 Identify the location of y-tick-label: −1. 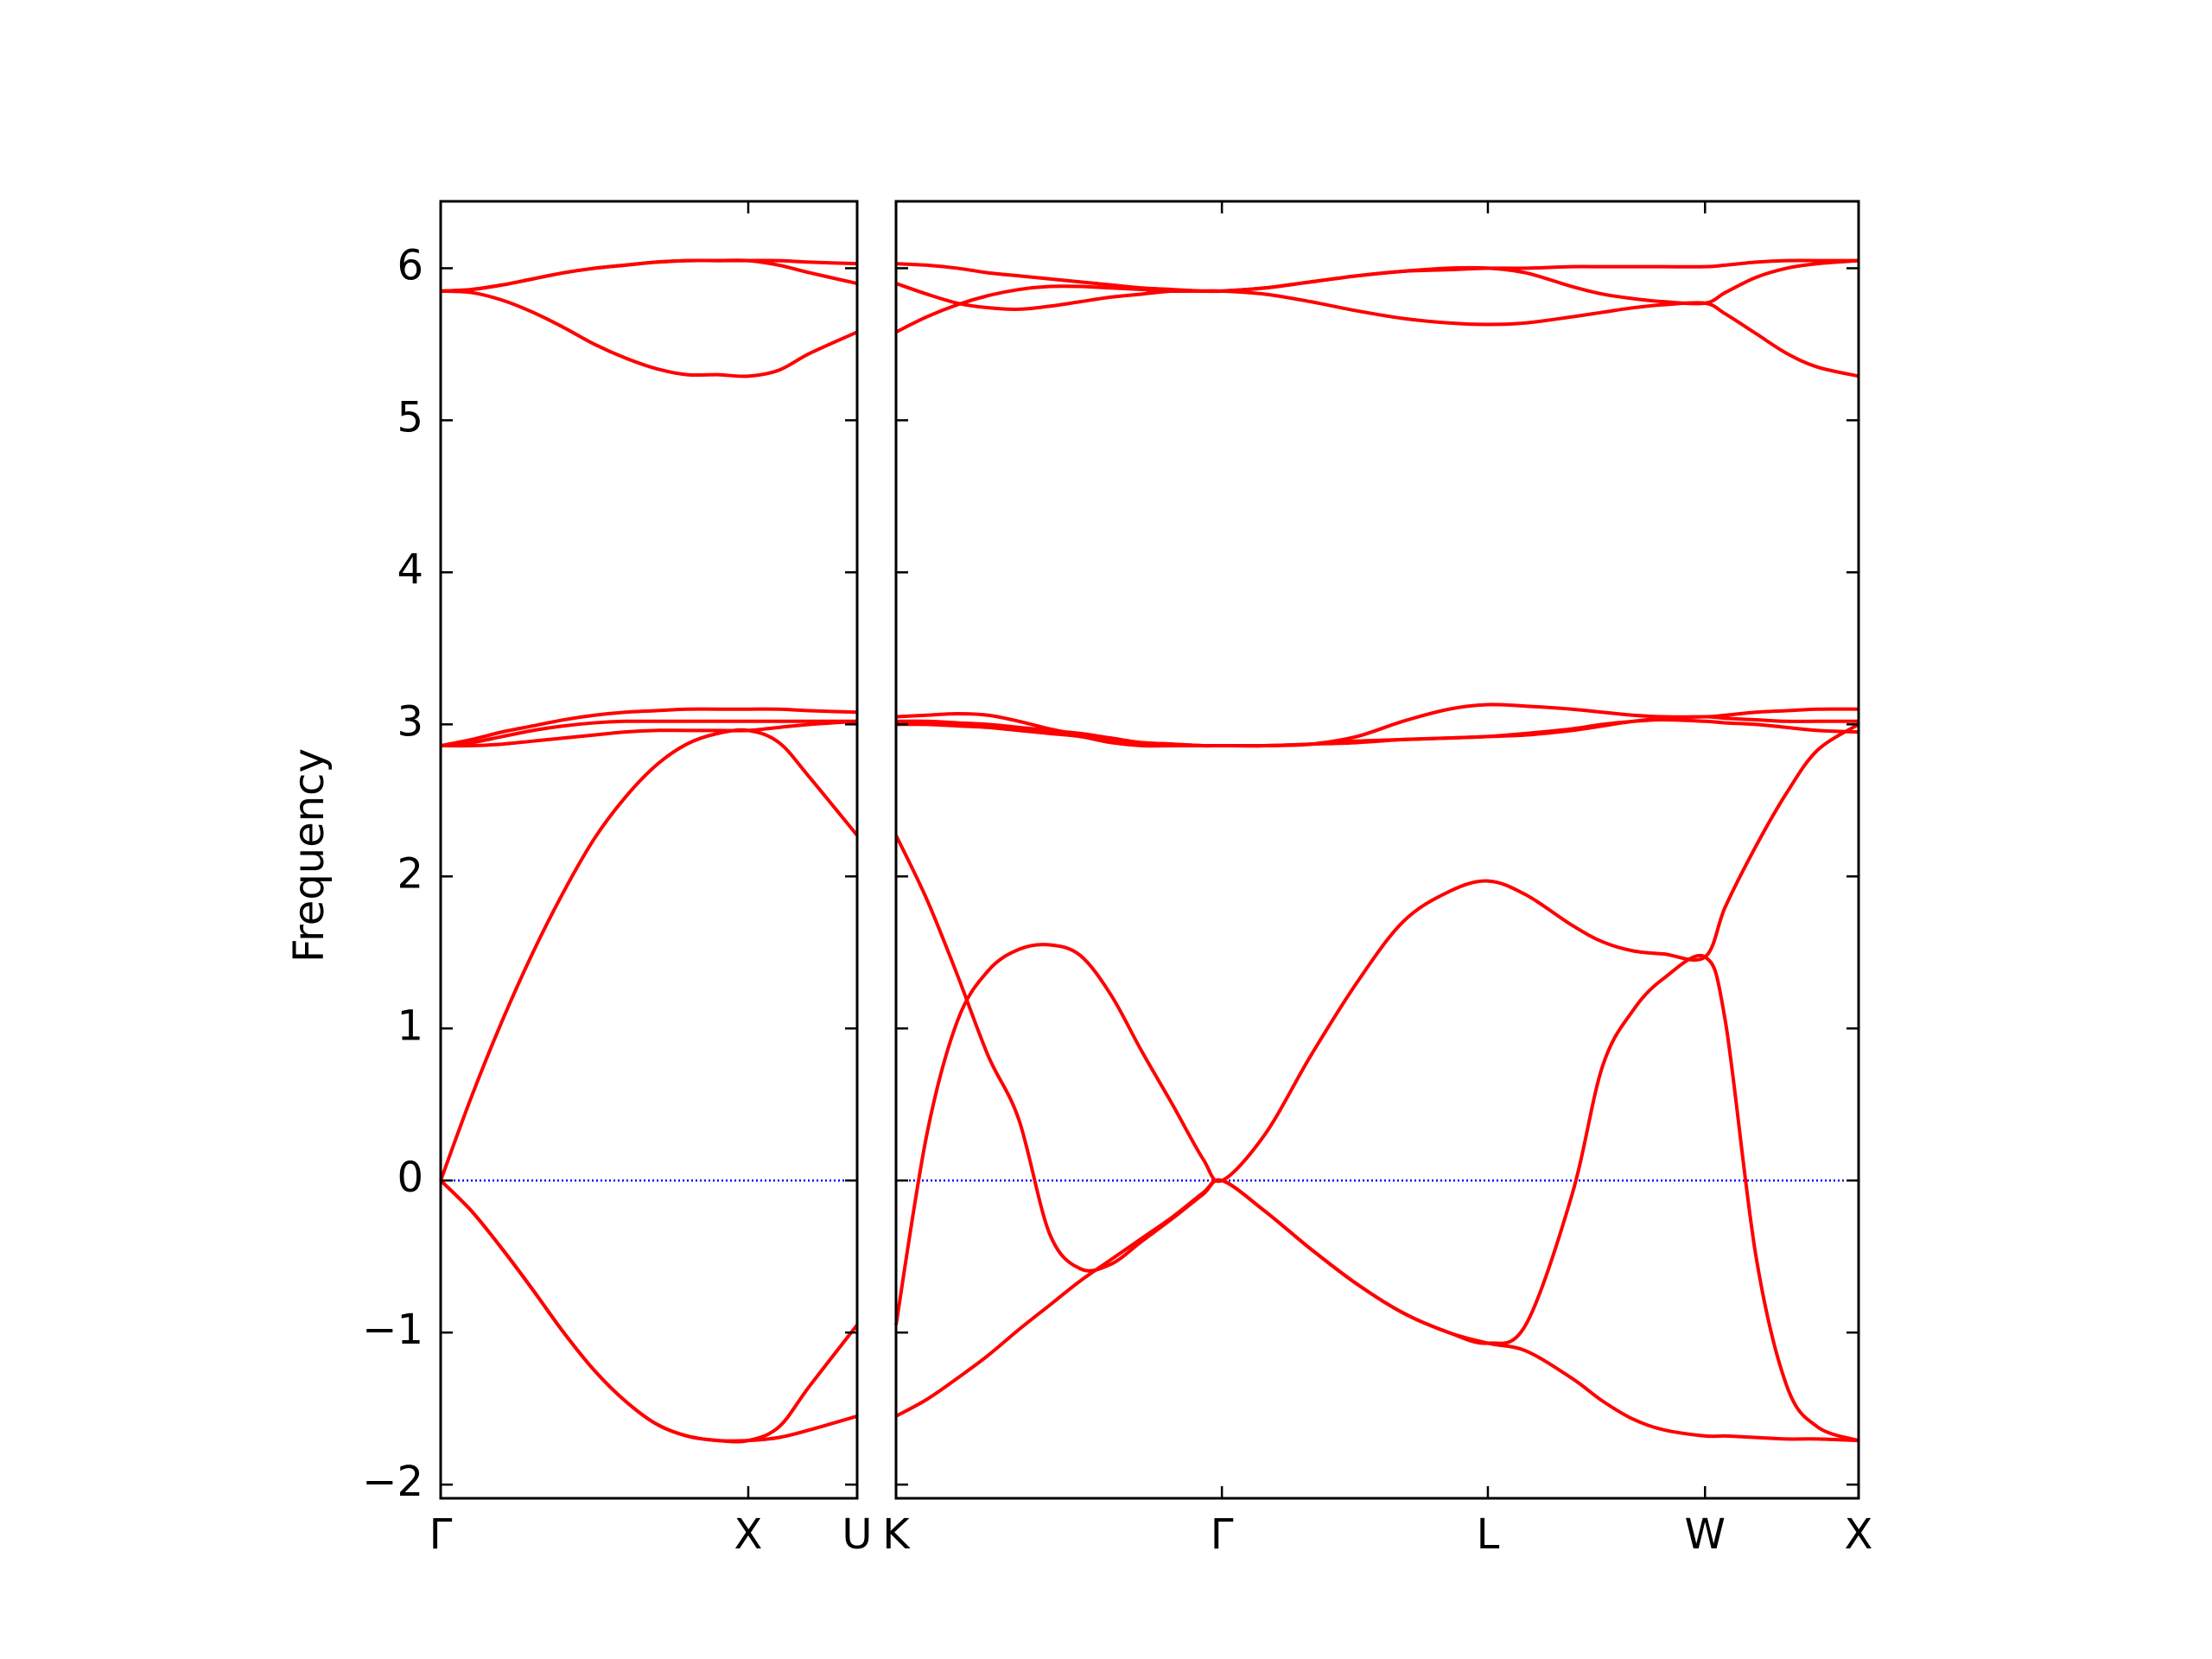
(392, 1330).